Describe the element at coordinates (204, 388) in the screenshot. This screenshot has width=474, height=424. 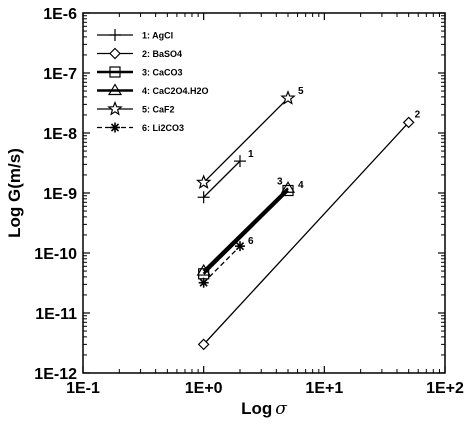
I see `x-tick-label: 1E+0` at that location.